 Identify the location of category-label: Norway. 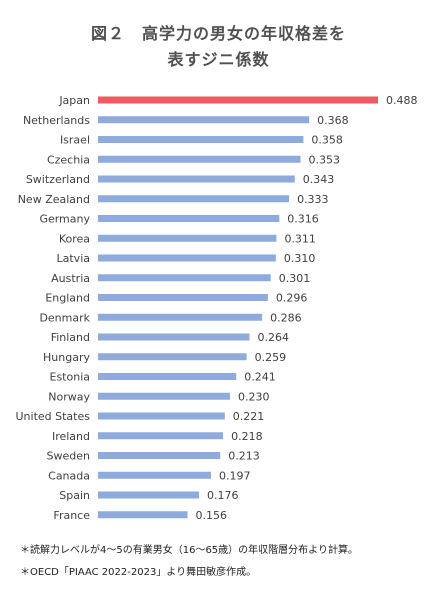
(69, 396).